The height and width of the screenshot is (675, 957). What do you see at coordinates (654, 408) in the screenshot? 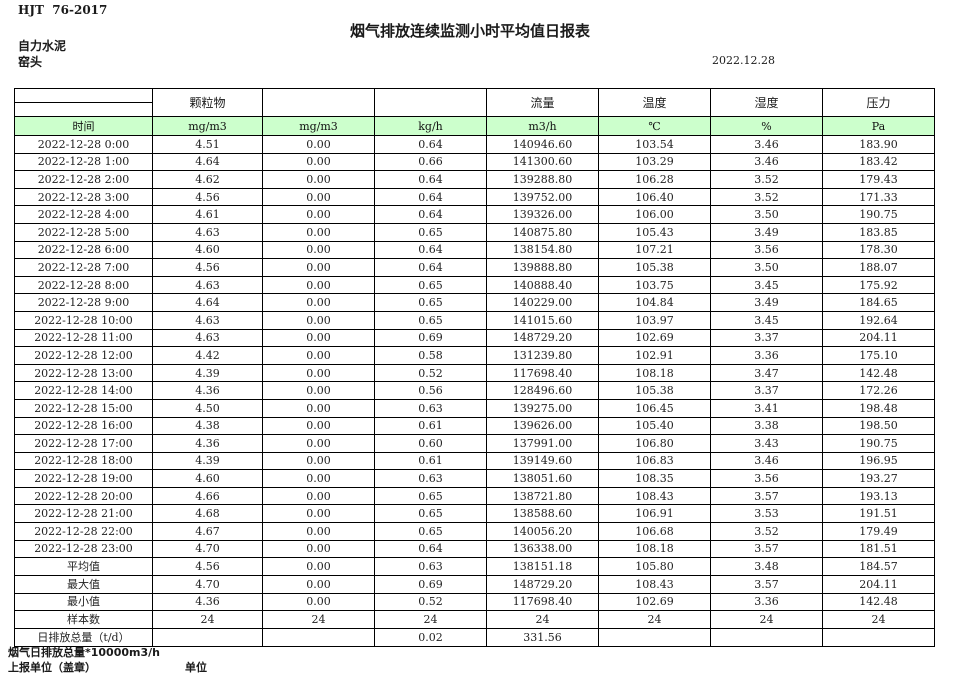
I see `value-cell: 106.45` at bounding box center [654, 408].